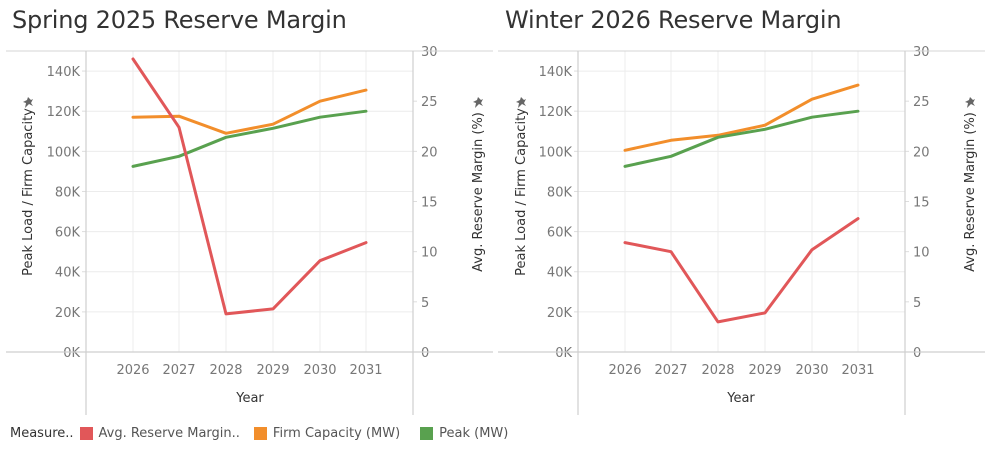 This screenshot has height=468, width=995. What do you see at coordinates (673, 20) in the screenshot?
I see `chart-title-winter: Winter 2026 Reserve Margin` at bounding box center [673, 20].